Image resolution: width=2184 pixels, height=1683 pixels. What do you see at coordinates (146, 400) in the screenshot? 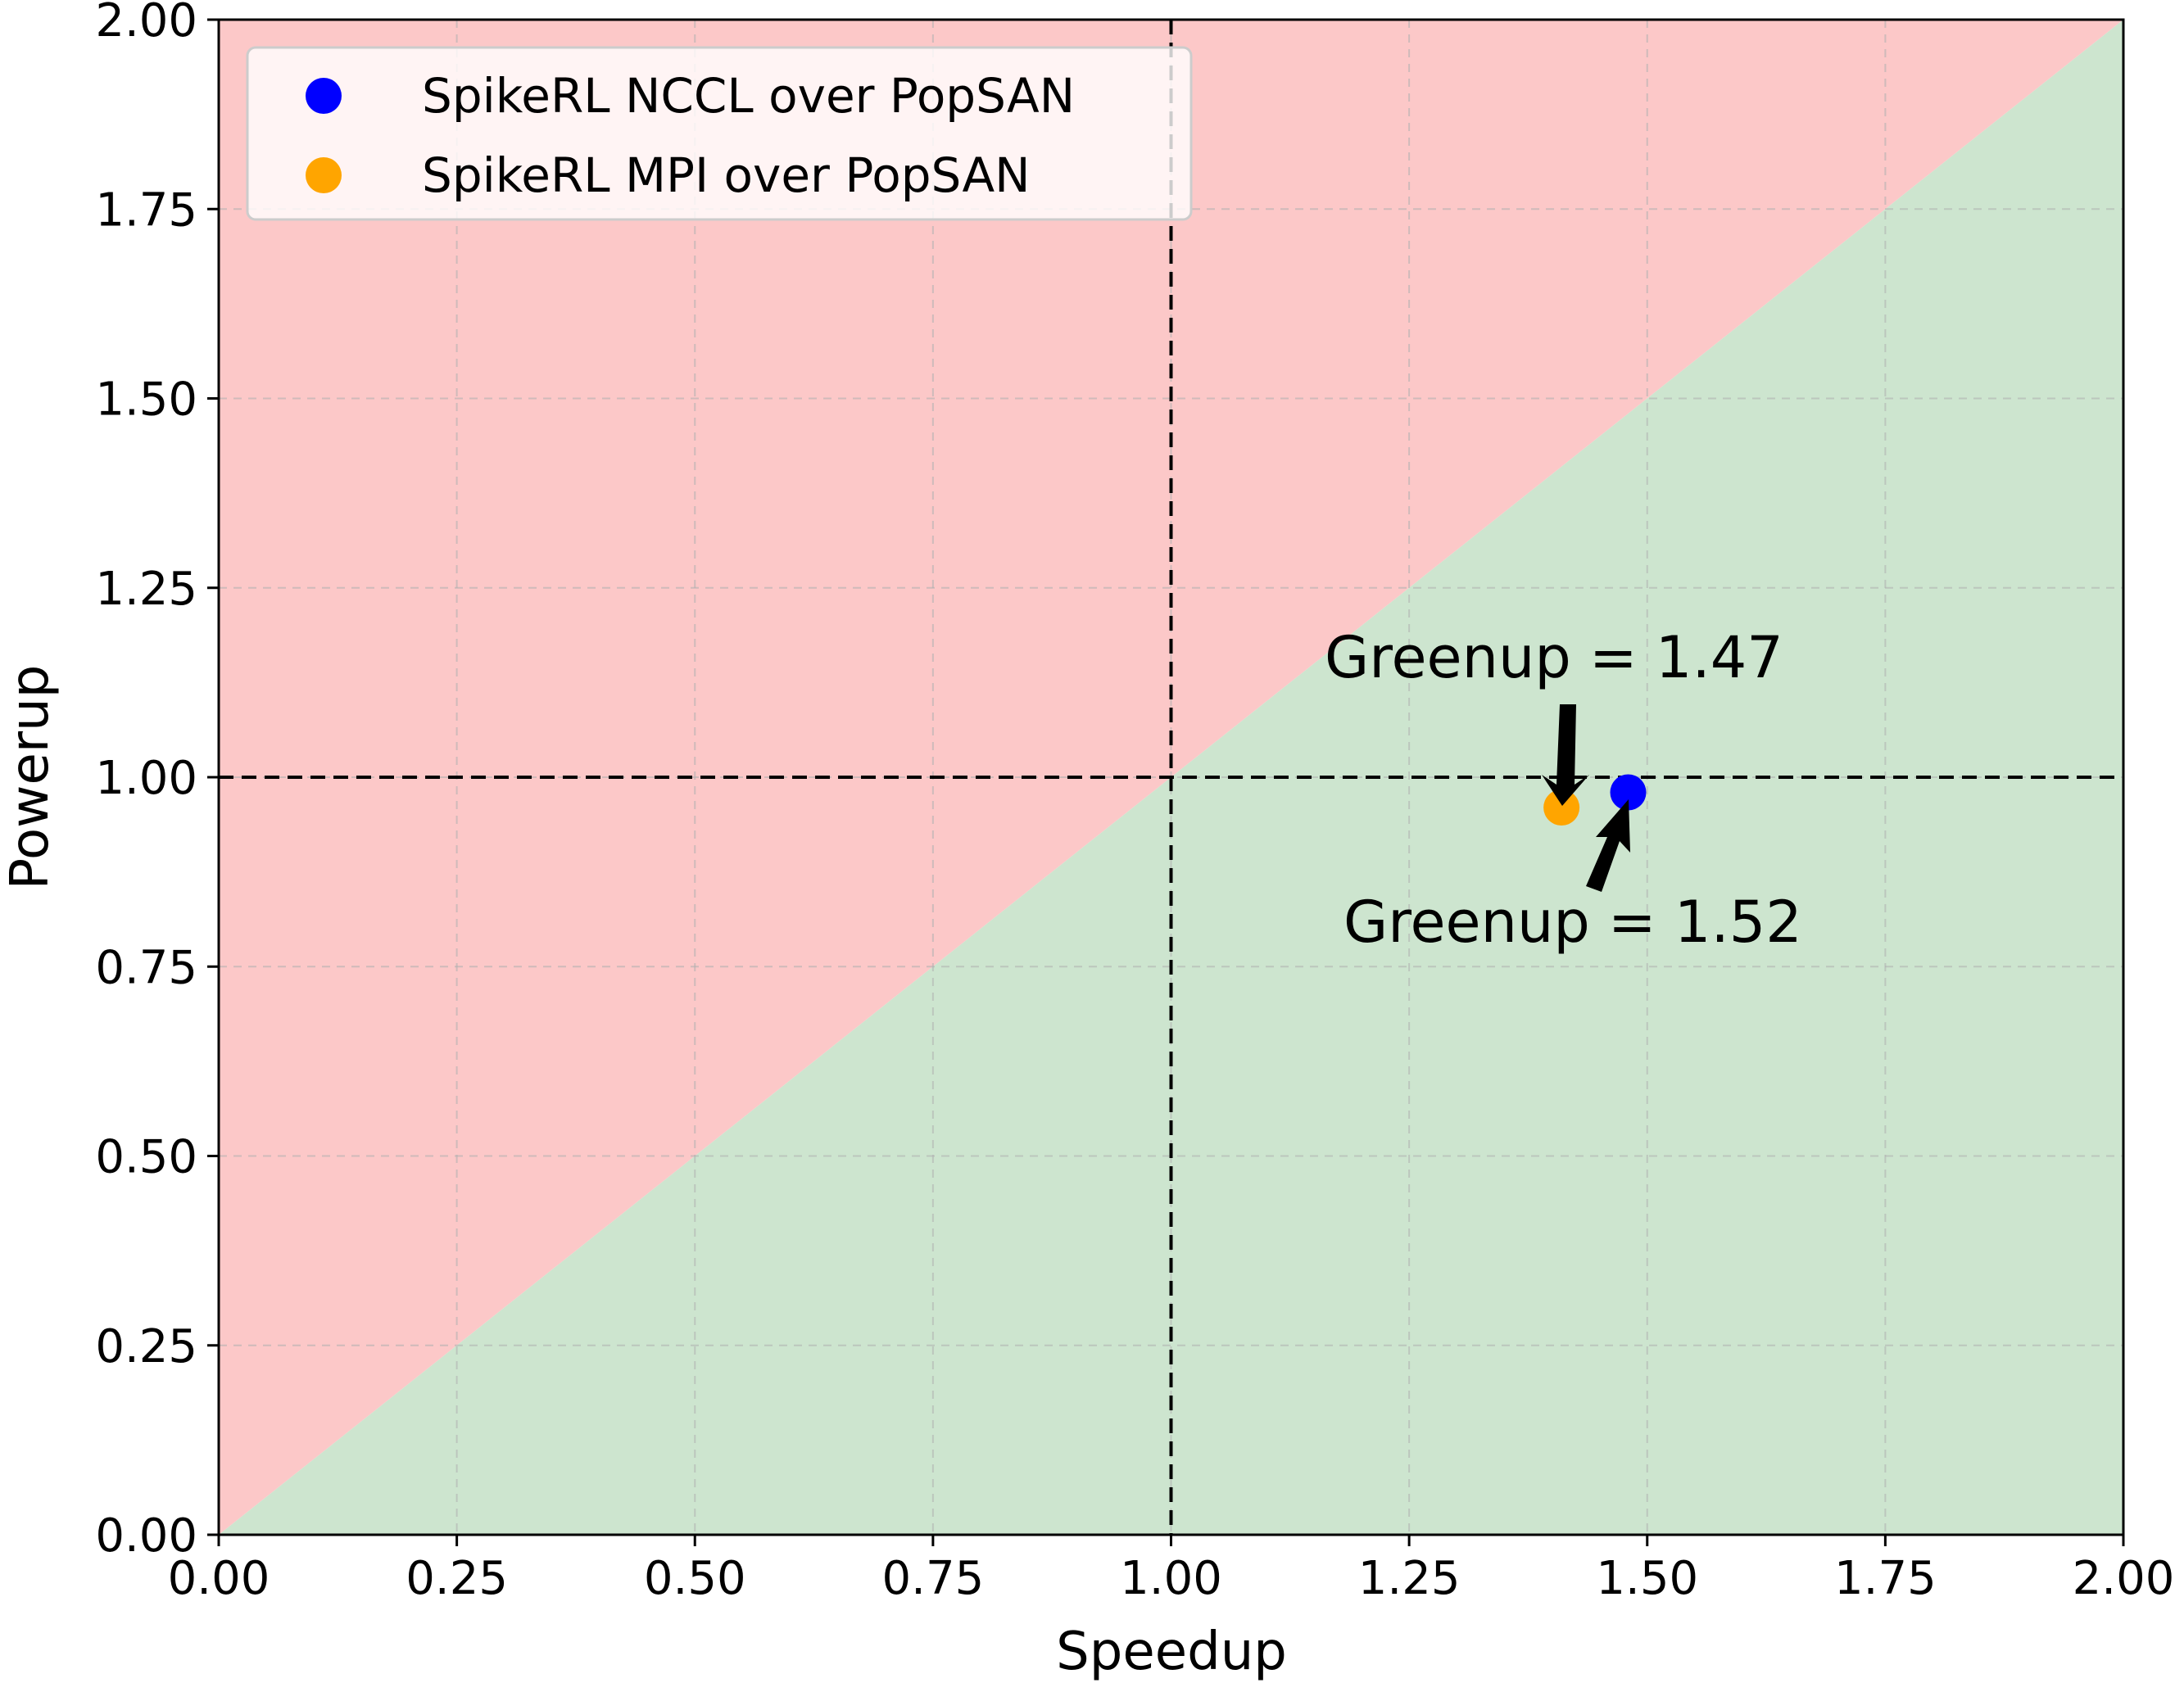
I see `y-tick-label-6: 1.50` at bounding box center [146, 400].